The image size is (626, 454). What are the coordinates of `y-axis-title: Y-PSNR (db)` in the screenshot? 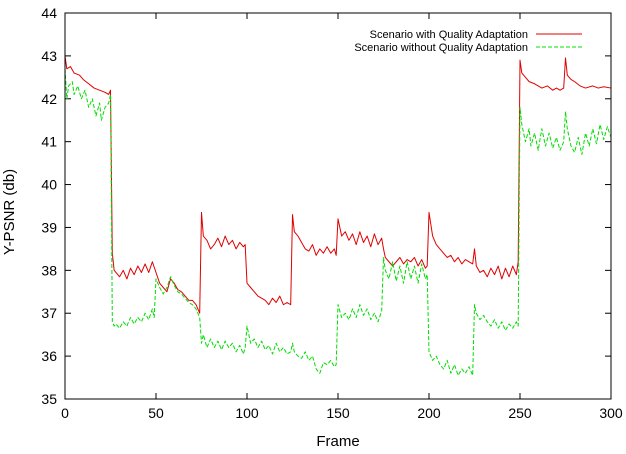 It's located at (9, 212).